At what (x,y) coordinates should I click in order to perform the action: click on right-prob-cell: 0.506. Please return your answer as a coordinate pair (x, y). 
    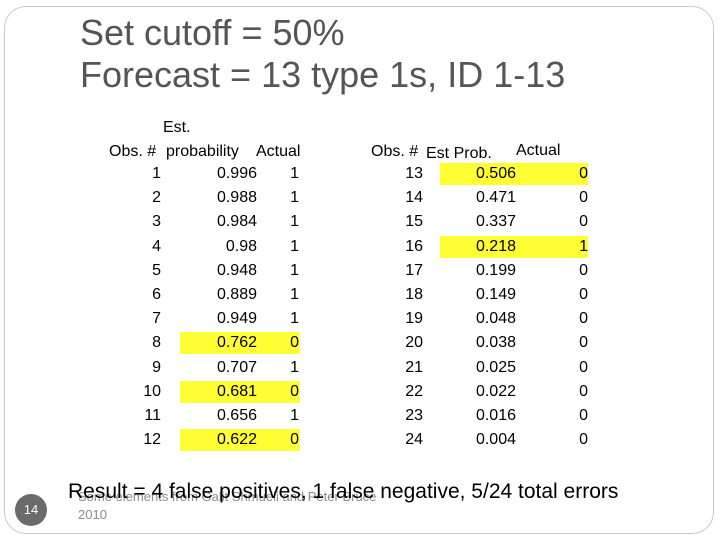
    Looking at the image, I should click on (478, 174).